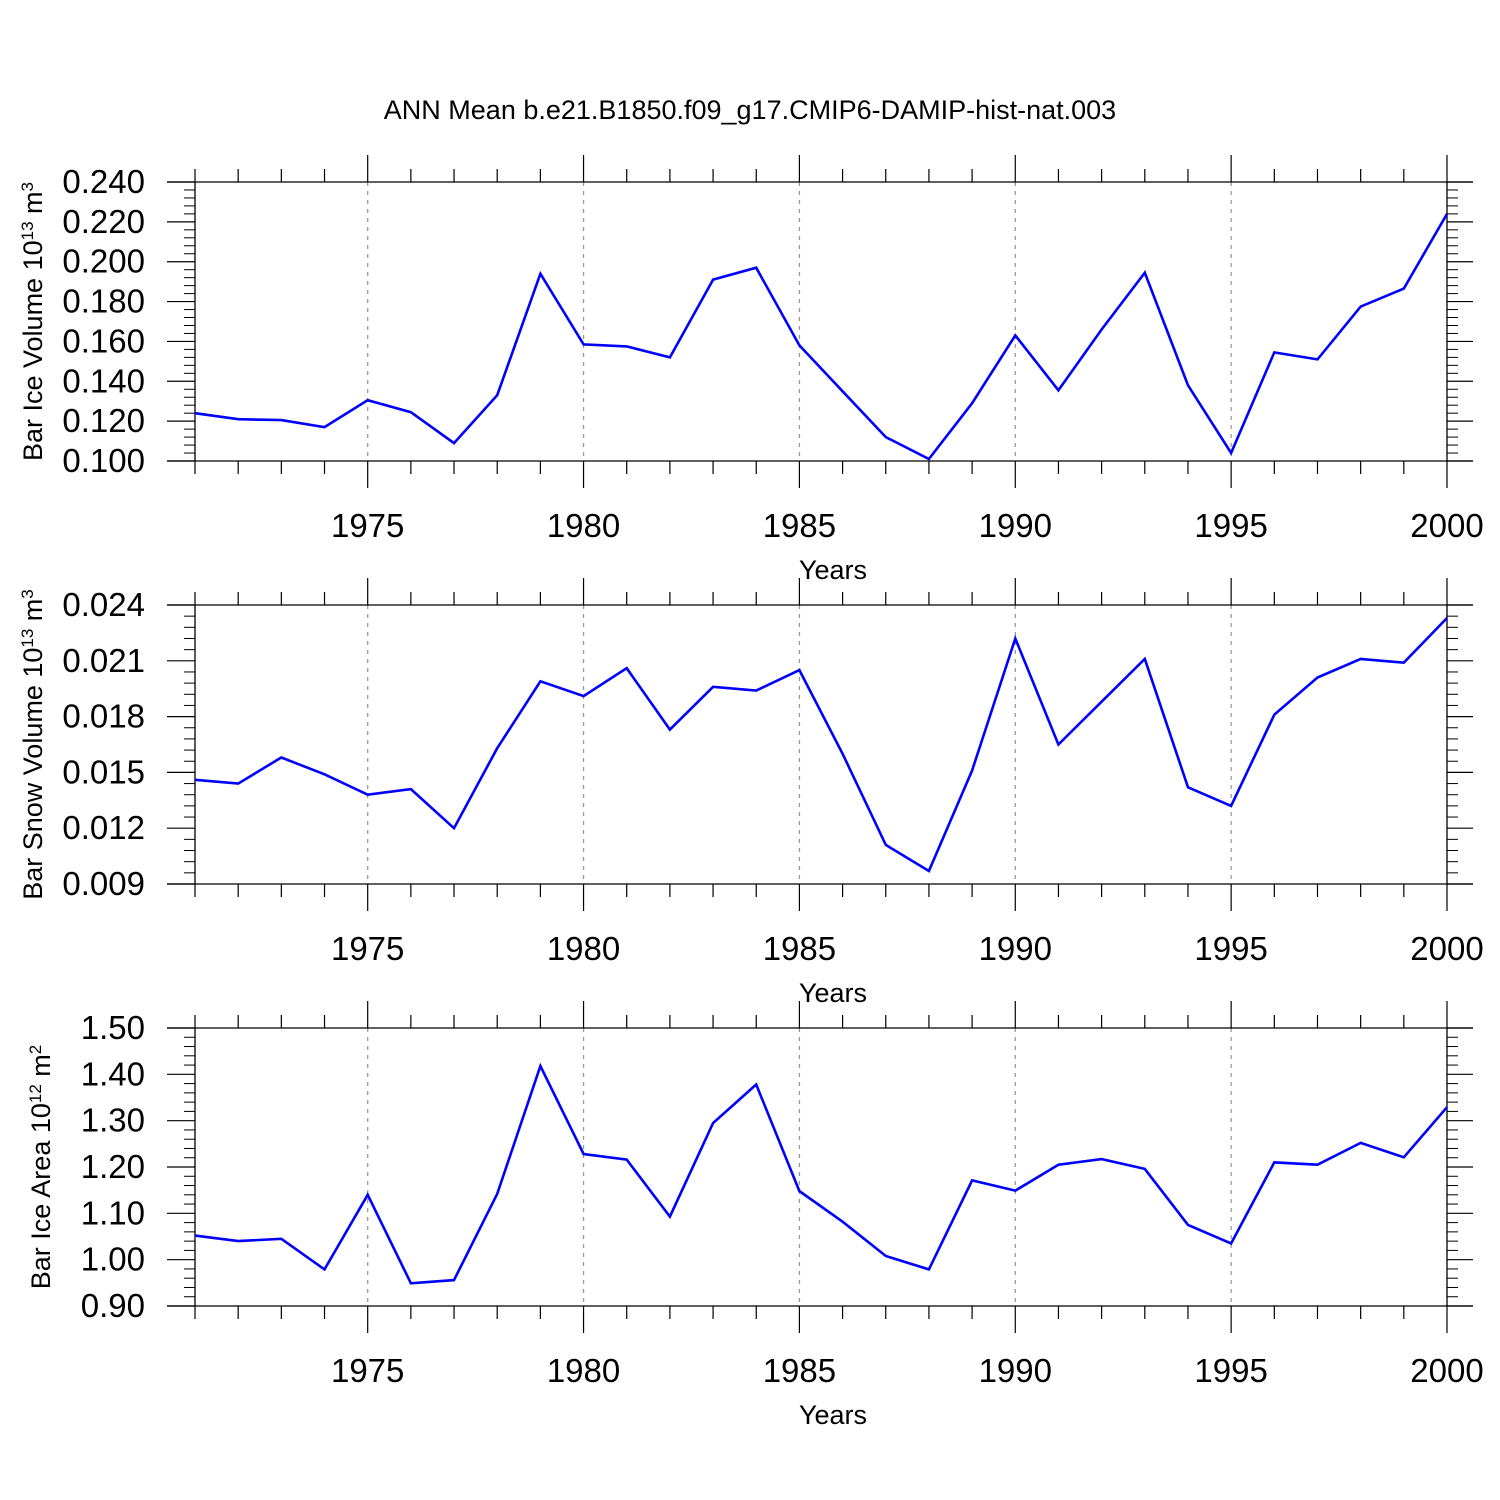 Image resolution: width=1500 pixels, height=1500 pixels. What do you see at coordinates (103, 716) in the screenshot?
I see `y-tick-label: 0.018` at bounding box center [103, 716].